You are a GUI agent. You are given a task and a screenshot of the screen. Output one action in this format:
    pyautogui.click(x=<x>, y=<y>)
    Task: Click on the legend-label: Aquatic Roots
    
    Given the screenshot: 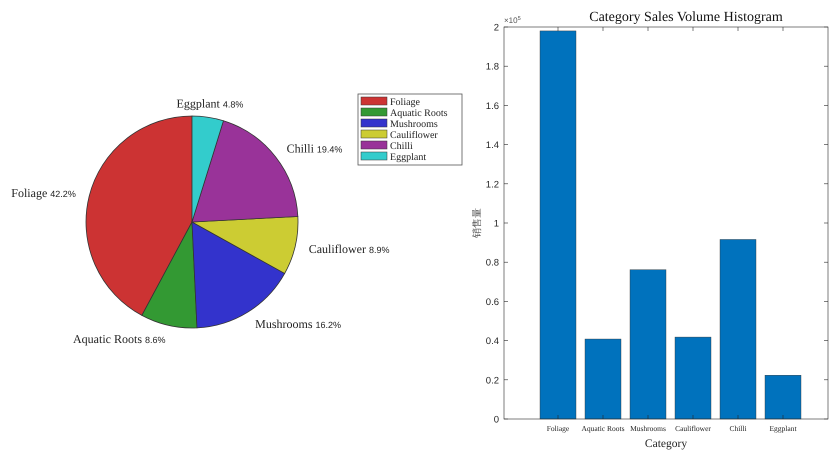 What is the action you would take?
    pyautogui.click(x=419, y=113)
    